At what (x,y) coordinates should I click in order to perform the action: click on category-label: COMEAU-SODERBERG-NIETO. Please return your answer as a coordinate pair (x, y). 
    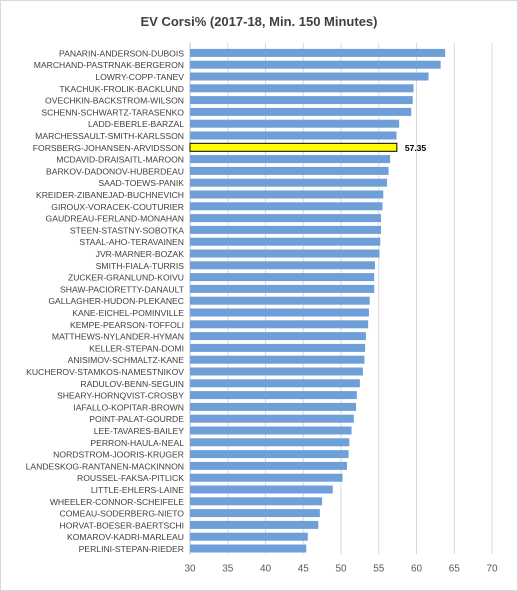
    Looking at the image, I should click on (122, 514).